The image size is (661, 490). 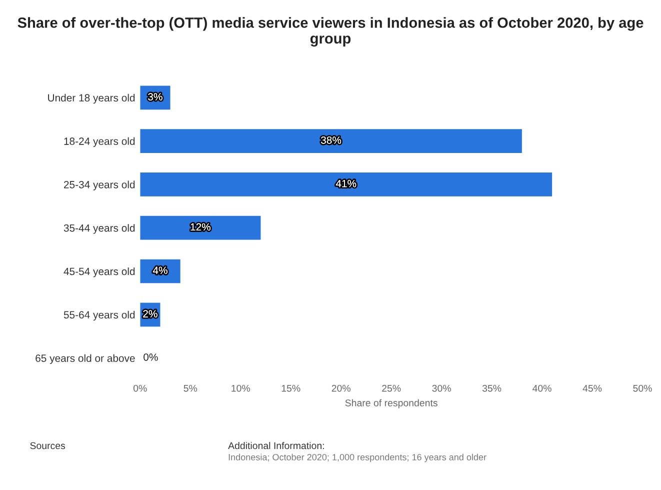 What do you see at coordinates (150, 314) in the screenshot?
I see `data-label: 2%` at bounding box center [150, 314].